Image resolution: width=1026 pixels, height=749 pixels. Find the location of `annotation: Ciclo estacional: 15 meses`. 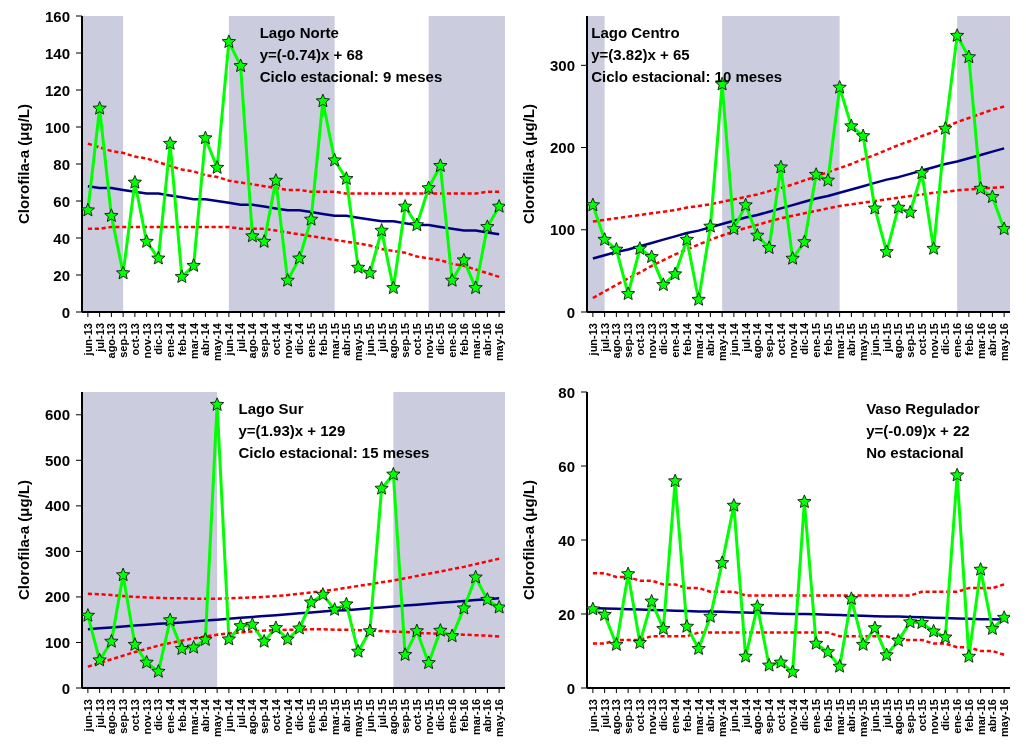

annotation: Ciclo estacional: 15 meses is located at coordinates (334, 453).